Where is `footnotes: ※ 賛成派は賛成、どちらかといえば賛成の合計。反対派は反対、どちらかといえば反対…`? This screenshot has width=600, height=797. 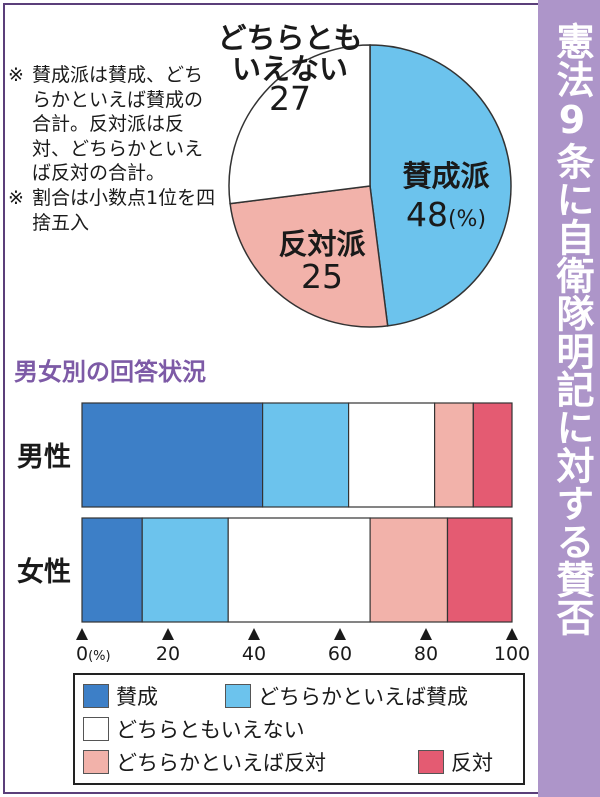 footnotes: ※ 賛成派は賛成、どちらかといえば賛成の合計。反対派は反対、どちらかといえば反対… is located at coordinates (113, 149).